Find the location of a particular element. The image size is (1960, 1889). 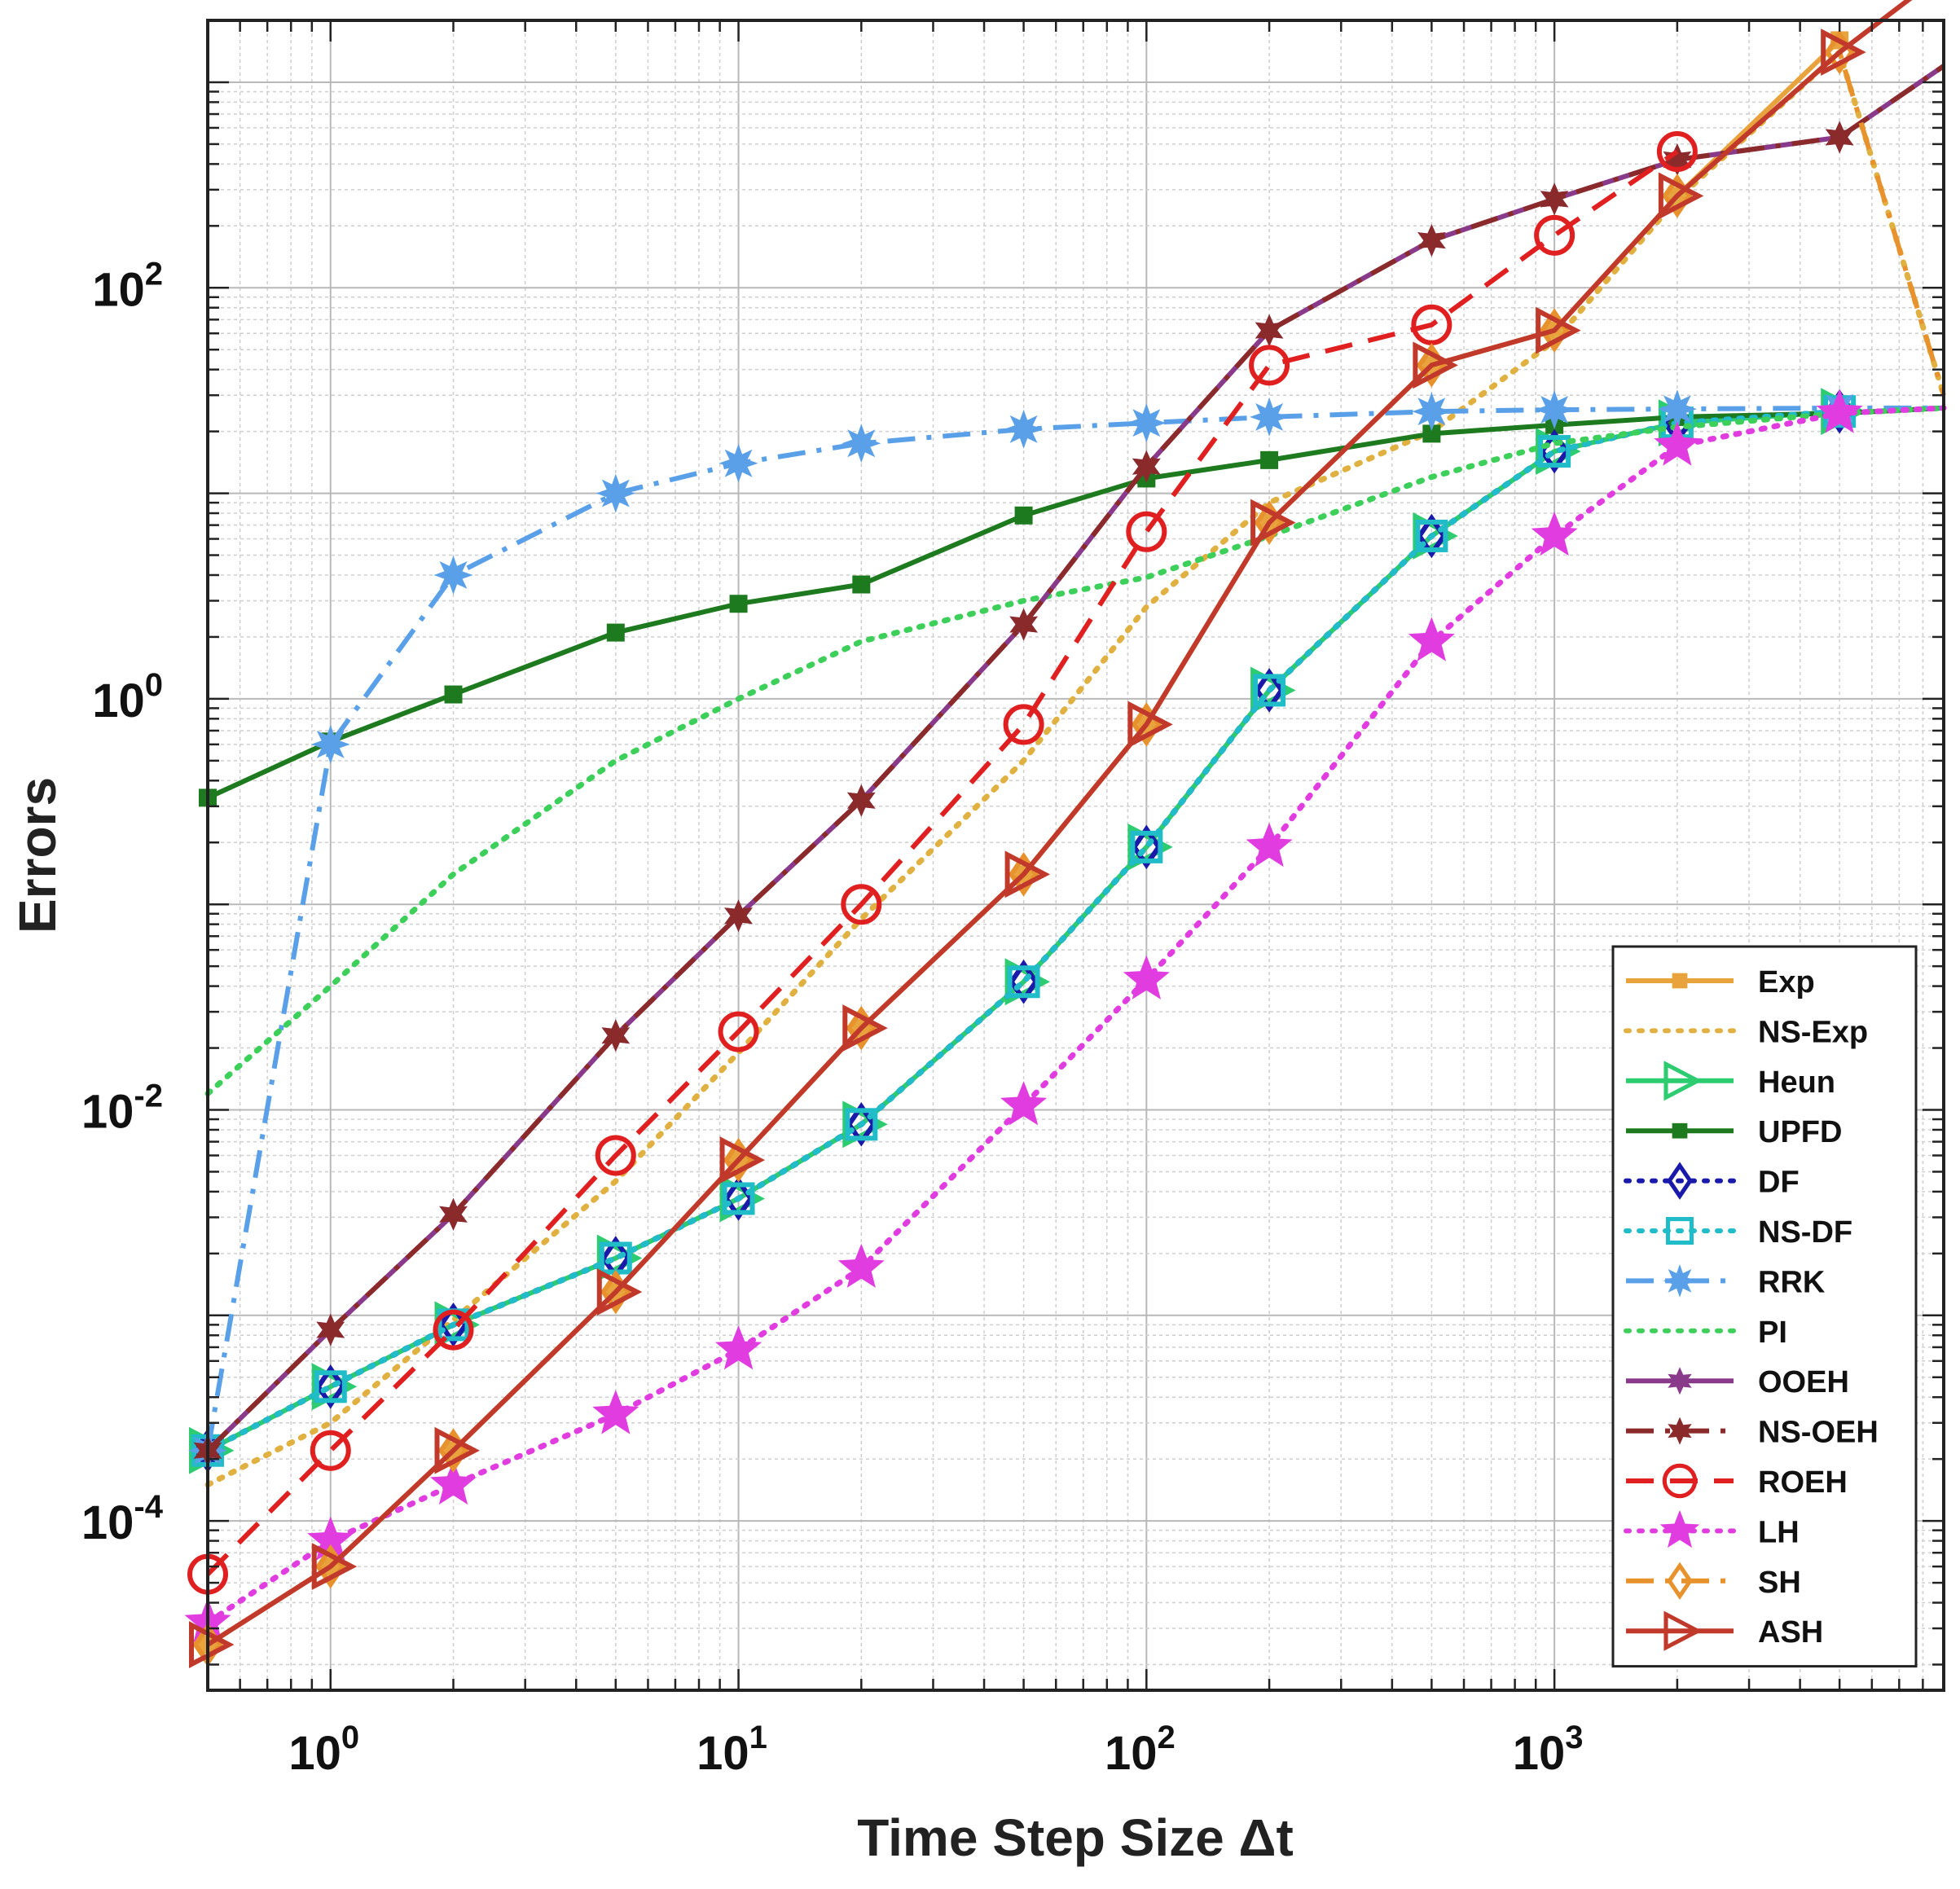

legend-label: Heun is located at coordinates (1796, 1082).